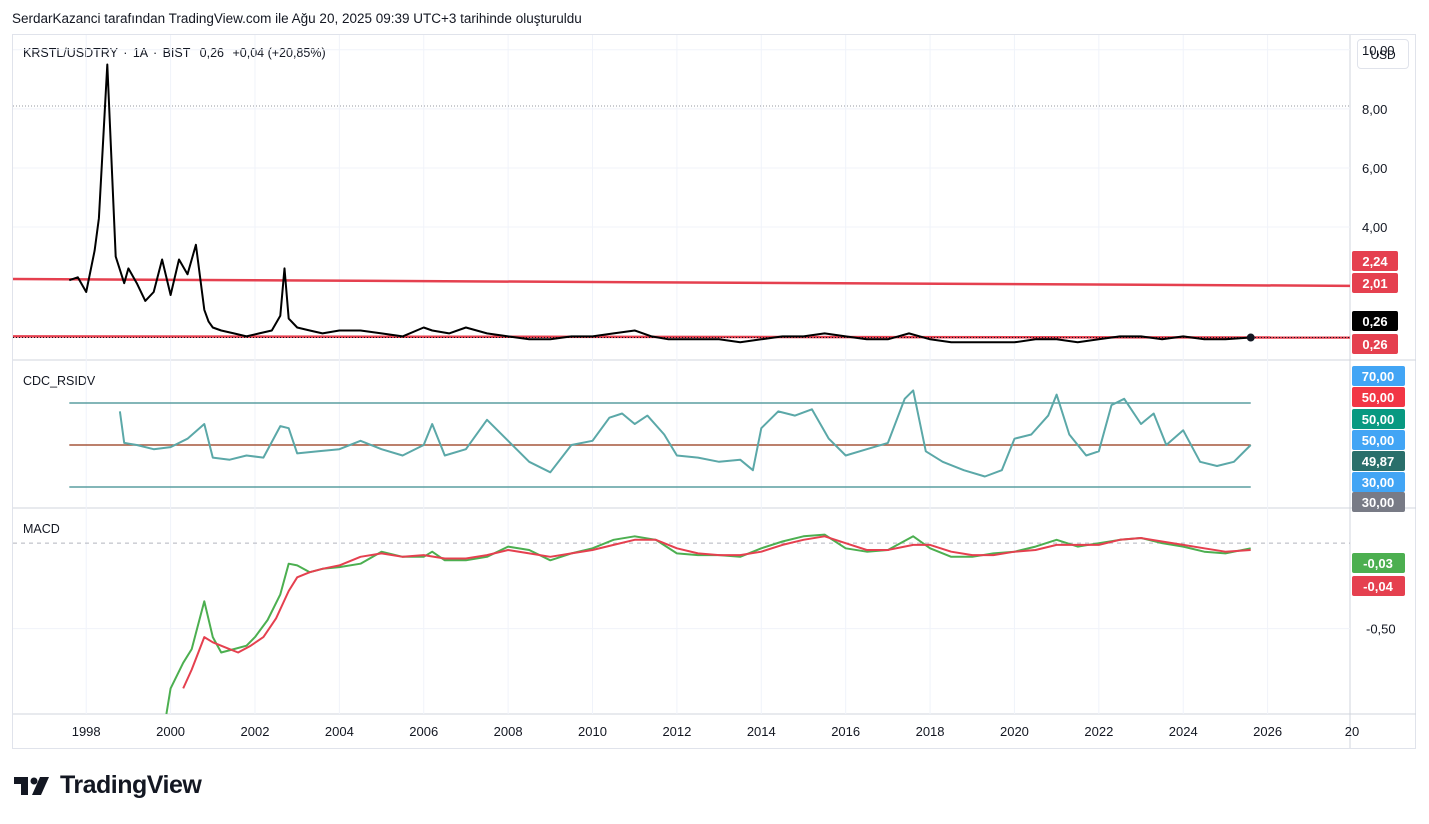 Image resolution: width=1429 pixels, height=824 pixels. I want to click on symbol-change: +0,04, so click(248, 53).